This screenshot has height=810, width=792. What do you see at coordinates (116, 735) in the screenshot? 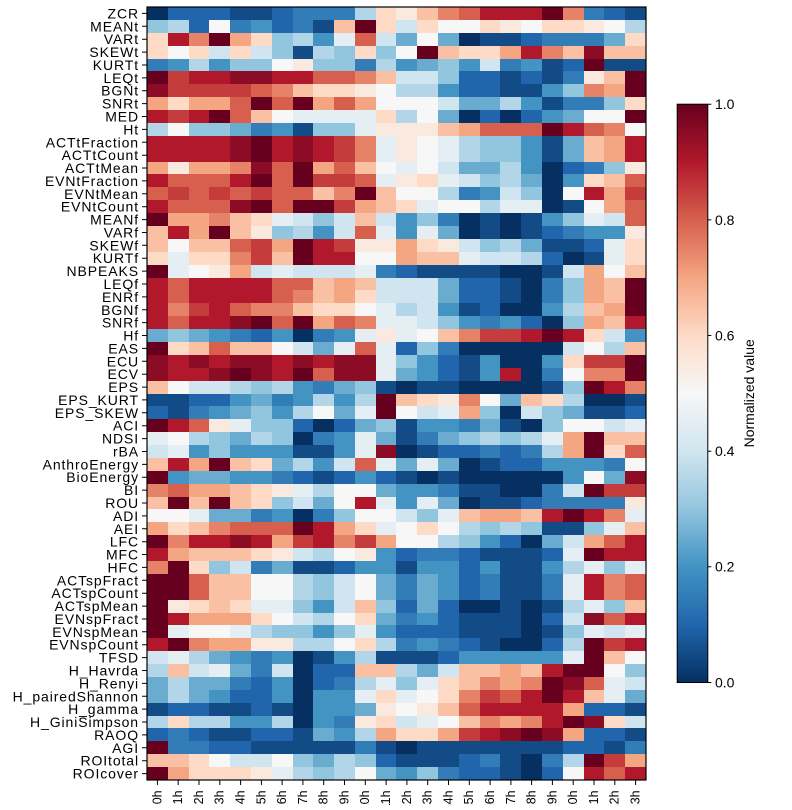
I see `svg-text: RAOQ` at bounding box center [116, 735].